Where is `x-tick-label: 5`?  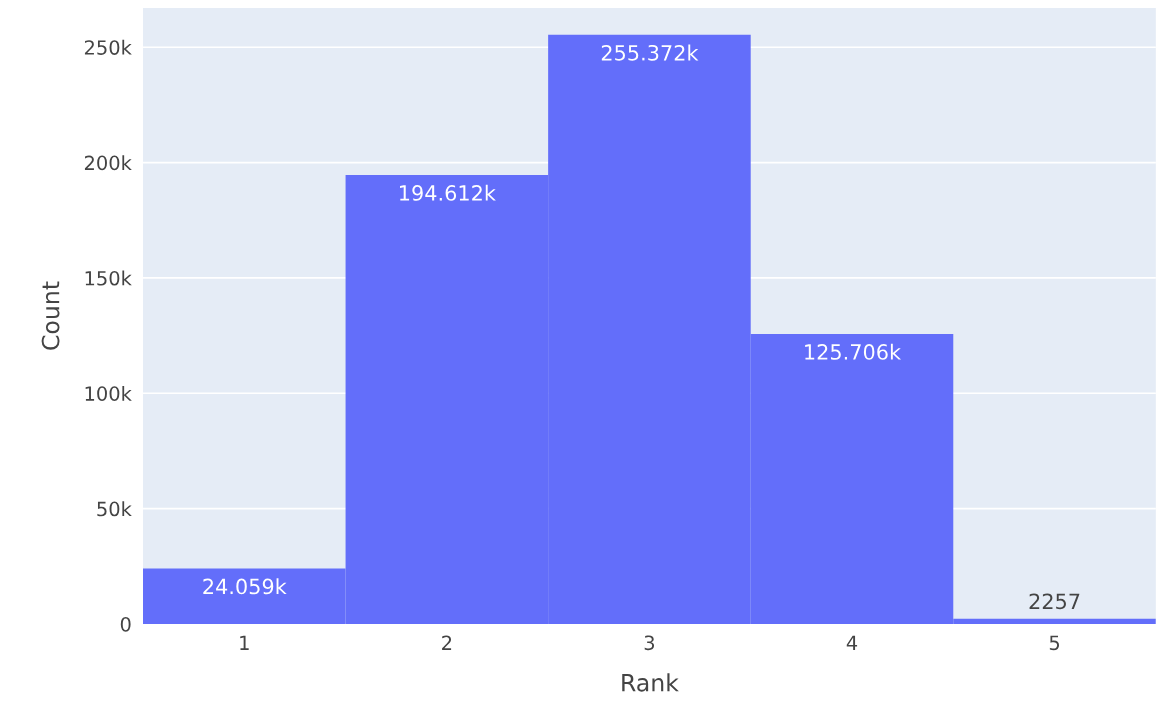 x-tick-label: 5 is located at coordinates (1054, 643).